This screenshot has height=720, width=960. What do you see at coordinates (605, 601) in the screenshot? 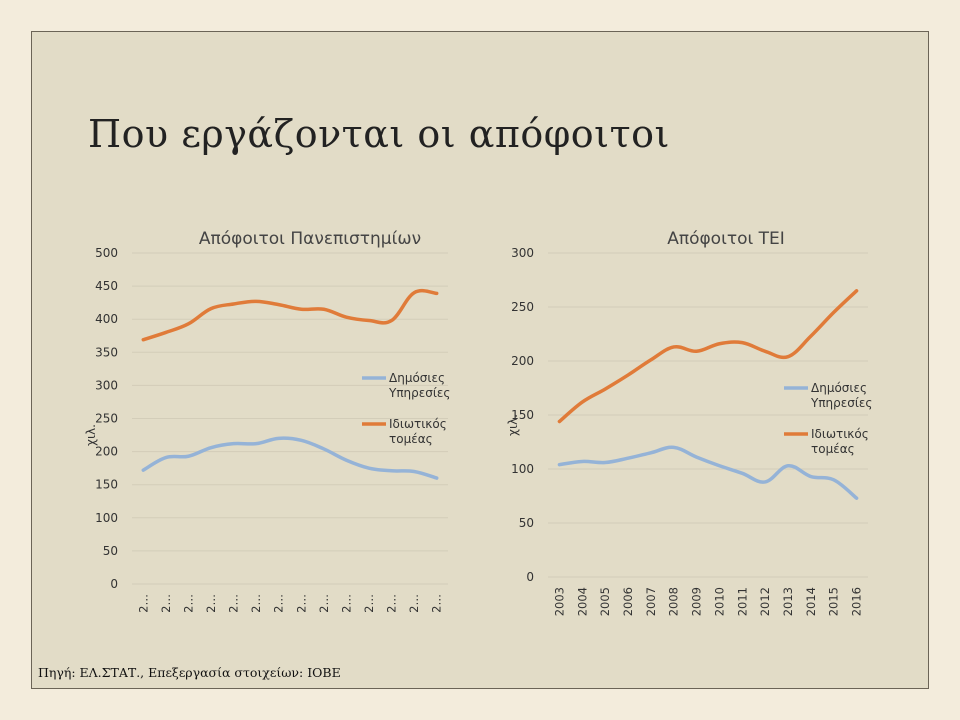
I see `x-tick-label: 2005` at bounding box center [605, 601].